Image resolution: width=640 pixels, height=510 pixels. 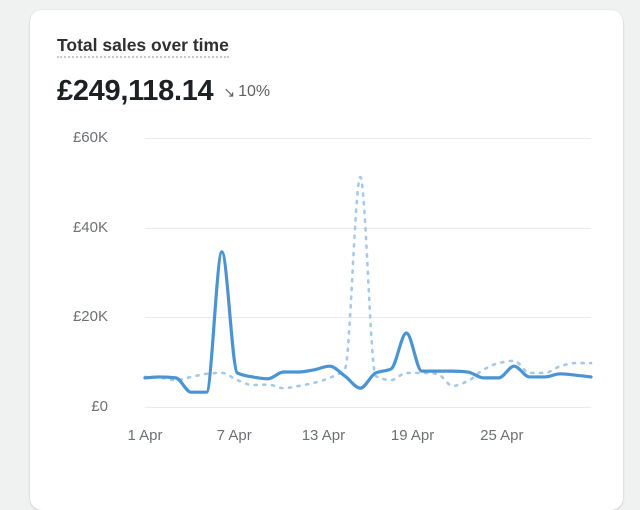 I want to click on change-percent: 10%, so click(x=254, y=91).